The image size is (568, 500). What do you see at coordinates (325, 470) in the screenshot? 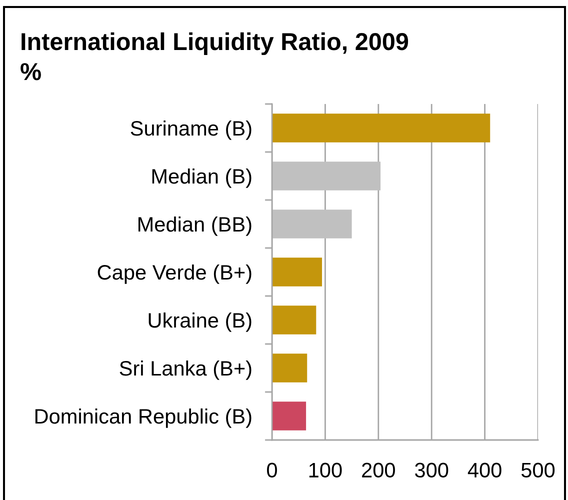
I see `x-tick-label: 100` at bounding box center [325, 470].